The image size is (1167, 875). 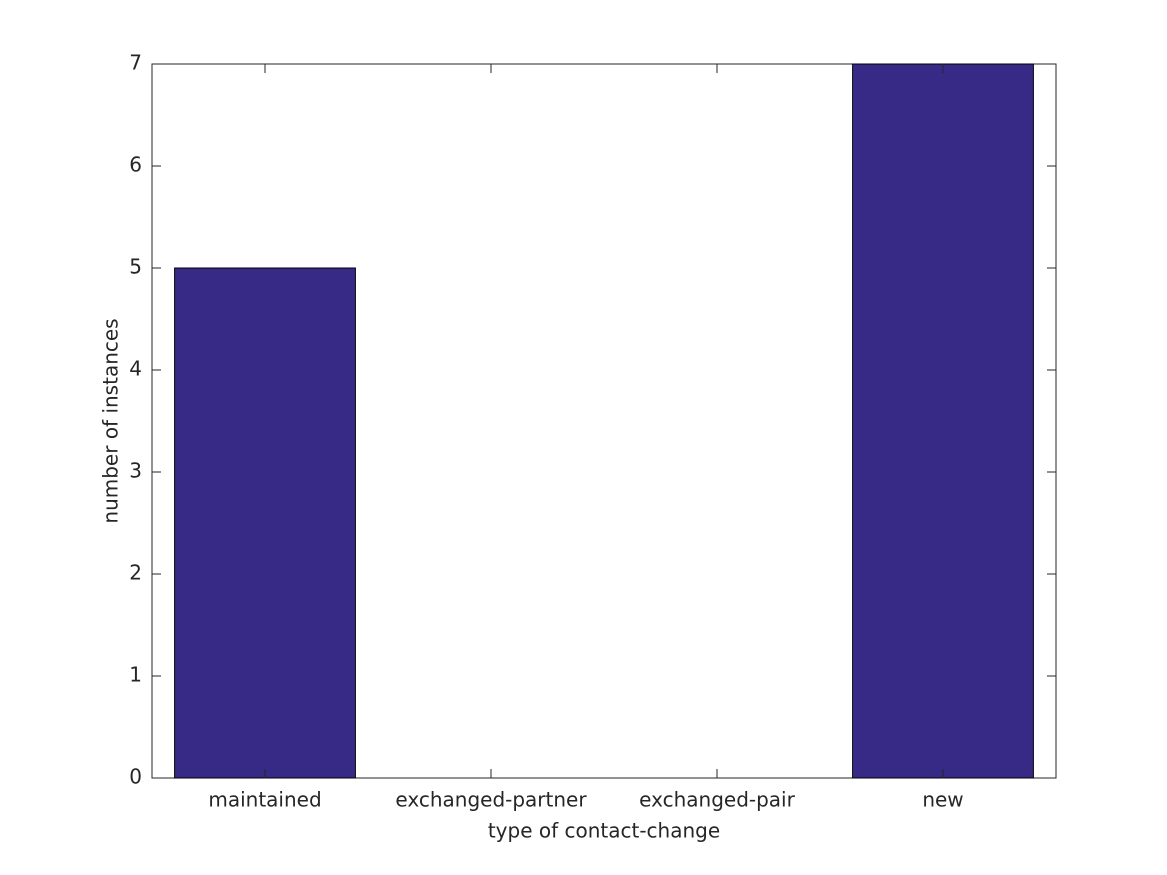 What do you see at coordinates (135, 777) in the screenshot?
I see `y-tick-label: 0` at bounding box center [135, 777].